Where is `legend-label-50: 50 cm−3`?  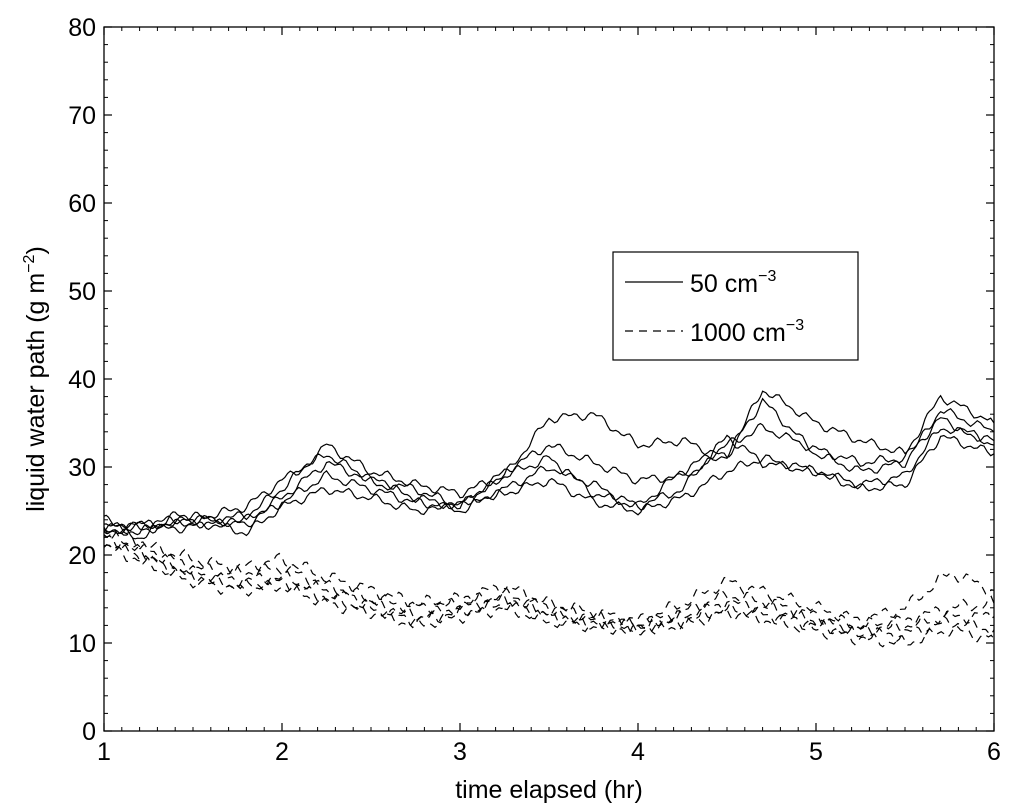 legend-label-50: 50 cm−3 is located at coordinates (733, 283).